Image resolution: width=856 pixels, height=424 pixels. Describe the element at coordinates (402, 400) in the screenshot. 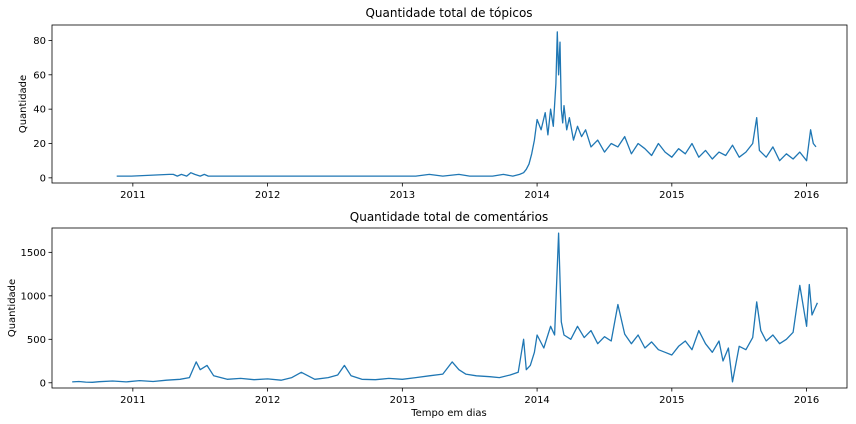

I see `comments-x-tick-label: 2013` at that location.